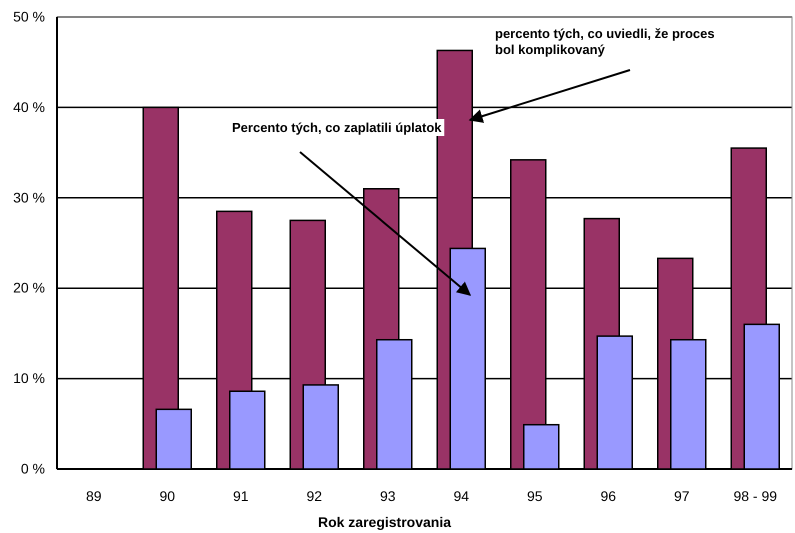  What do you see at coordinates (32, 468) in the screenshot?
I see `y-tick-label: 0 %` at bounding box center [32, 468].